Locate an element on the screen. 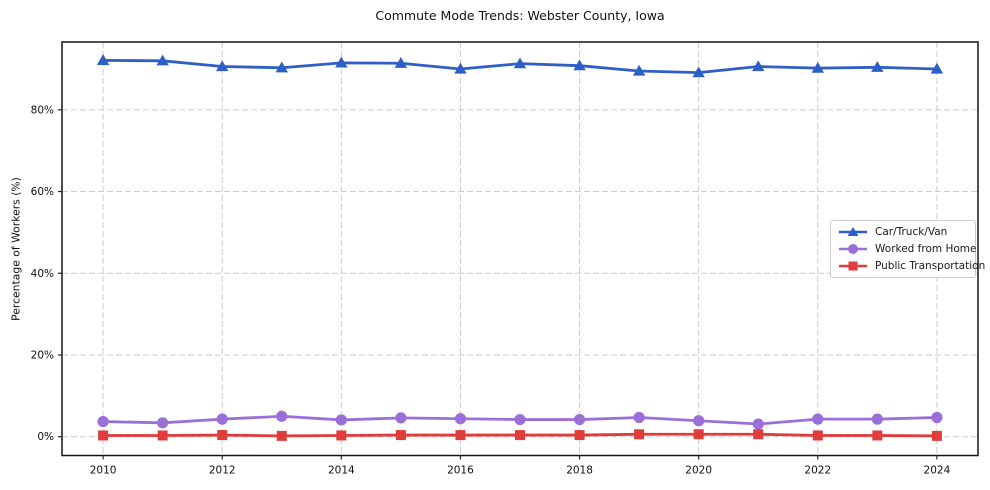  svg-text: 20% is located at coordinates (42, 355).